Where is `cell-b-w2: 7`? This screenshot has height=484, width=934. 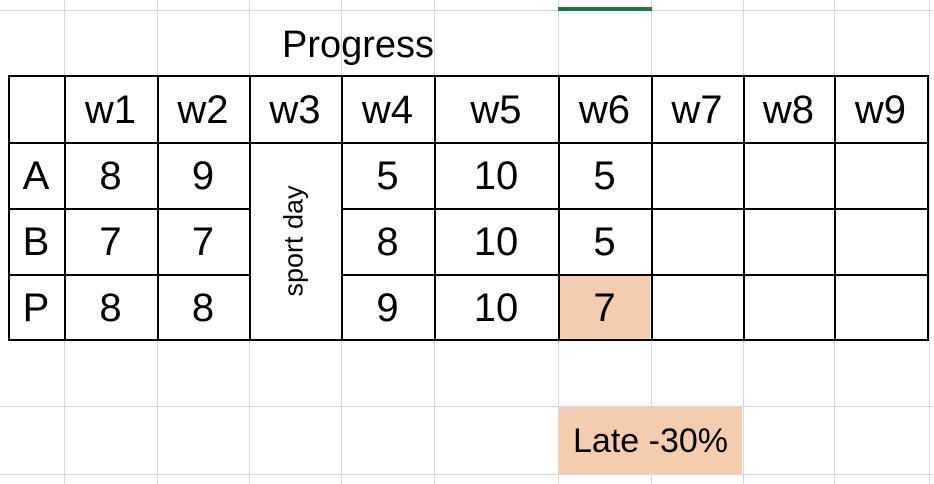 cell-b-w2: 7 is located at coordinates (203, 242).